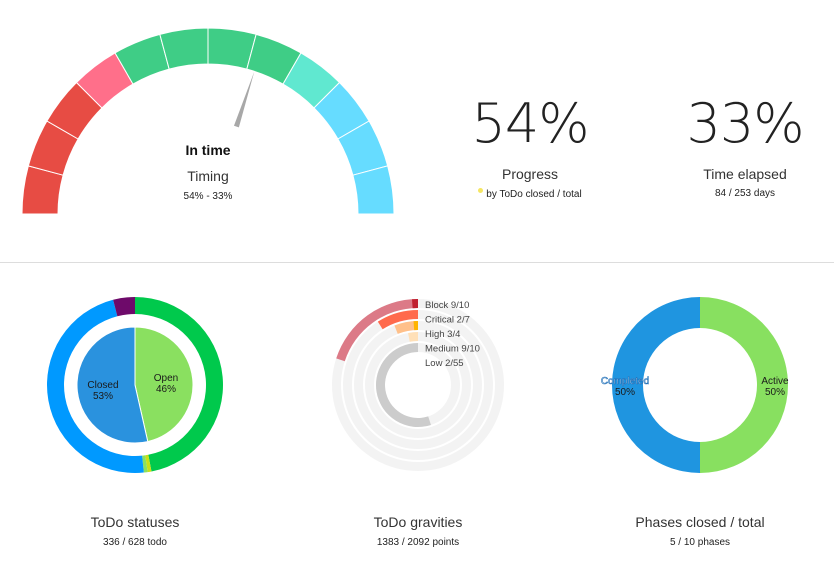  What do you see at coordinates (481, 190) in the screenshot?
I see `progress-marker` at bounding box center [481, 190].